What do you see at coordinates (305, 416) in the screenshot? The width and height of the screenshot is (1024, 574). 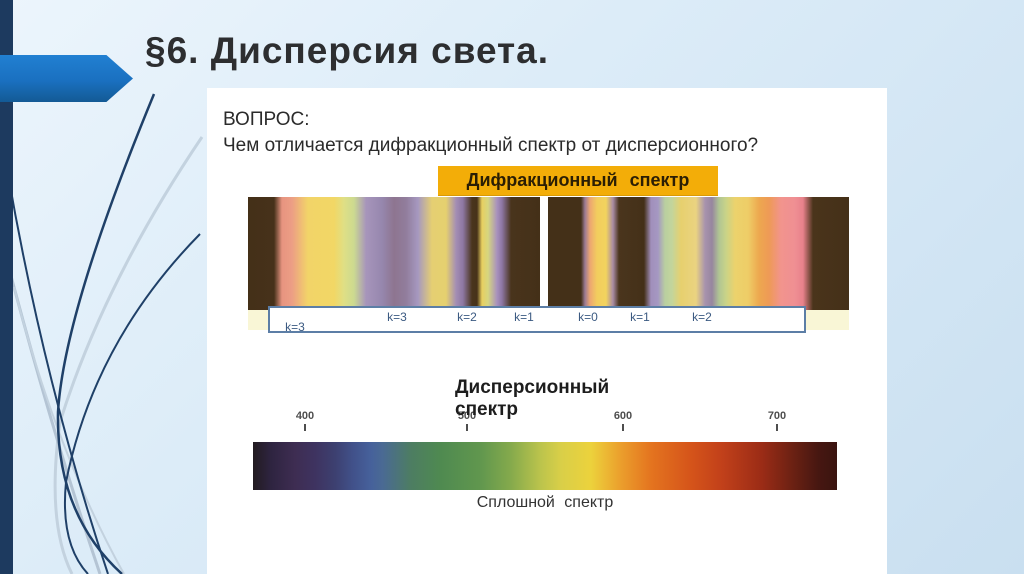 I see `tick-label: 400` at bounding box center [305, 416].